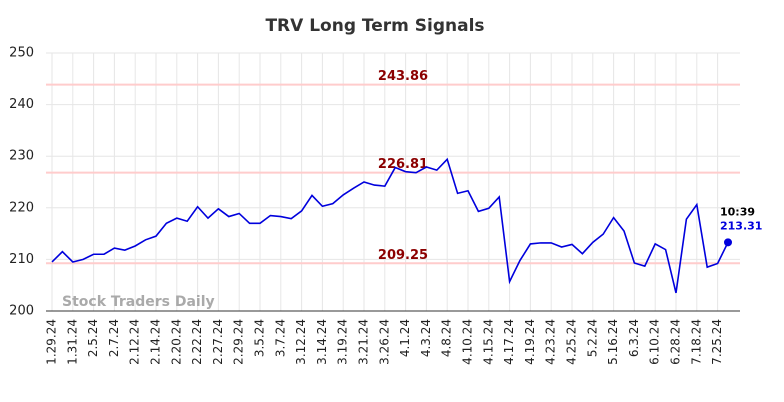 The height and width of the screenshot is (402, 784). Describe the element at coordinates (197, 342) in the screenshot. I see `x-tick-label: 2.22.24` at that location.